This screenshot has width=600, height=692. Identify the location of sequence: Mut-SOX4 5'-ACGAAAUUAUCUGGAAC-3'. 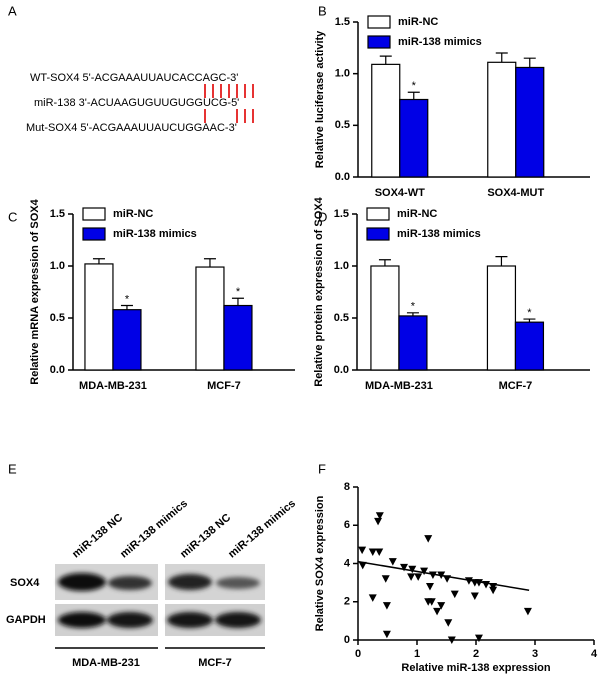
(131, 128).